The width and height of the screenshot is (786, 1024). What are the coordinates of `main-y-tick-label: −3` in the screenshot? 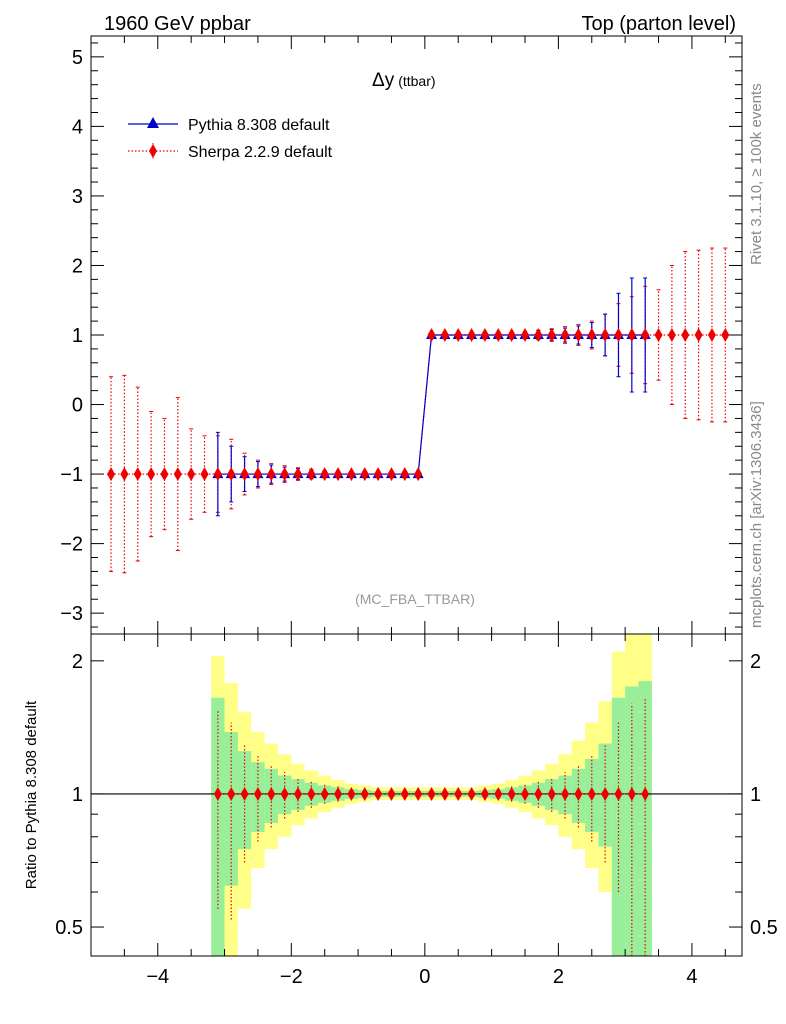 It's located at (71, 614).